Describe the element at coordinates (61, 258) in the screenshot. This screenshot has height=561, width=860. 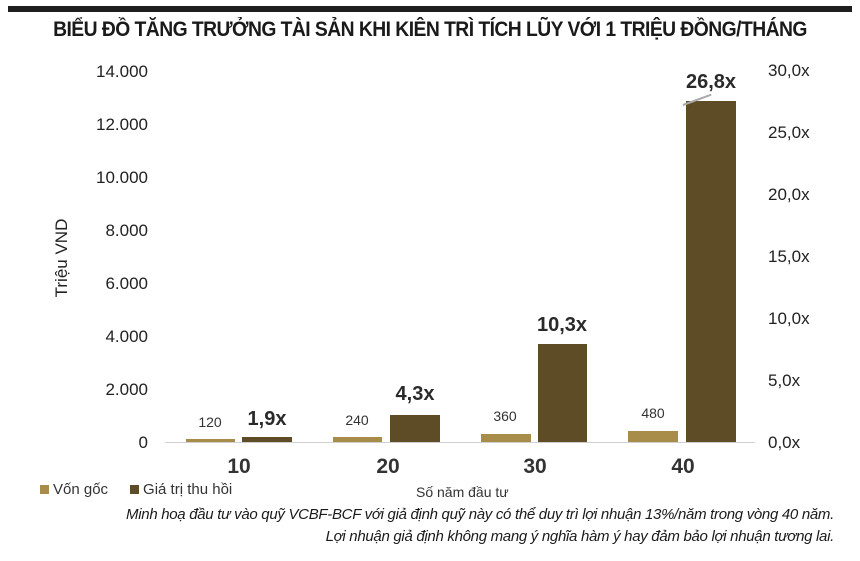
I see `y-axis-left-label: Triệu VND` at that location.